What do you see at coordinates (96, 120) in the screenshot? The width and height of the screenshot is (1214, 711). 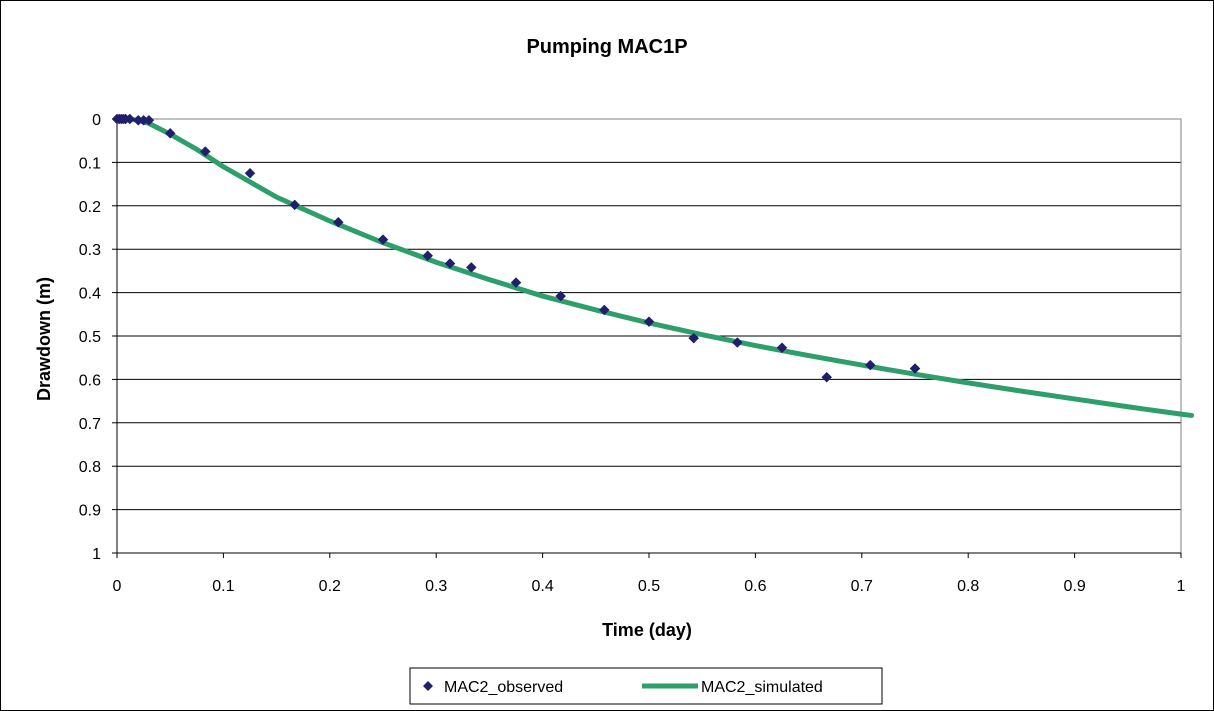 I see `y-tick-label: 0` at bounding box center [96, 120].